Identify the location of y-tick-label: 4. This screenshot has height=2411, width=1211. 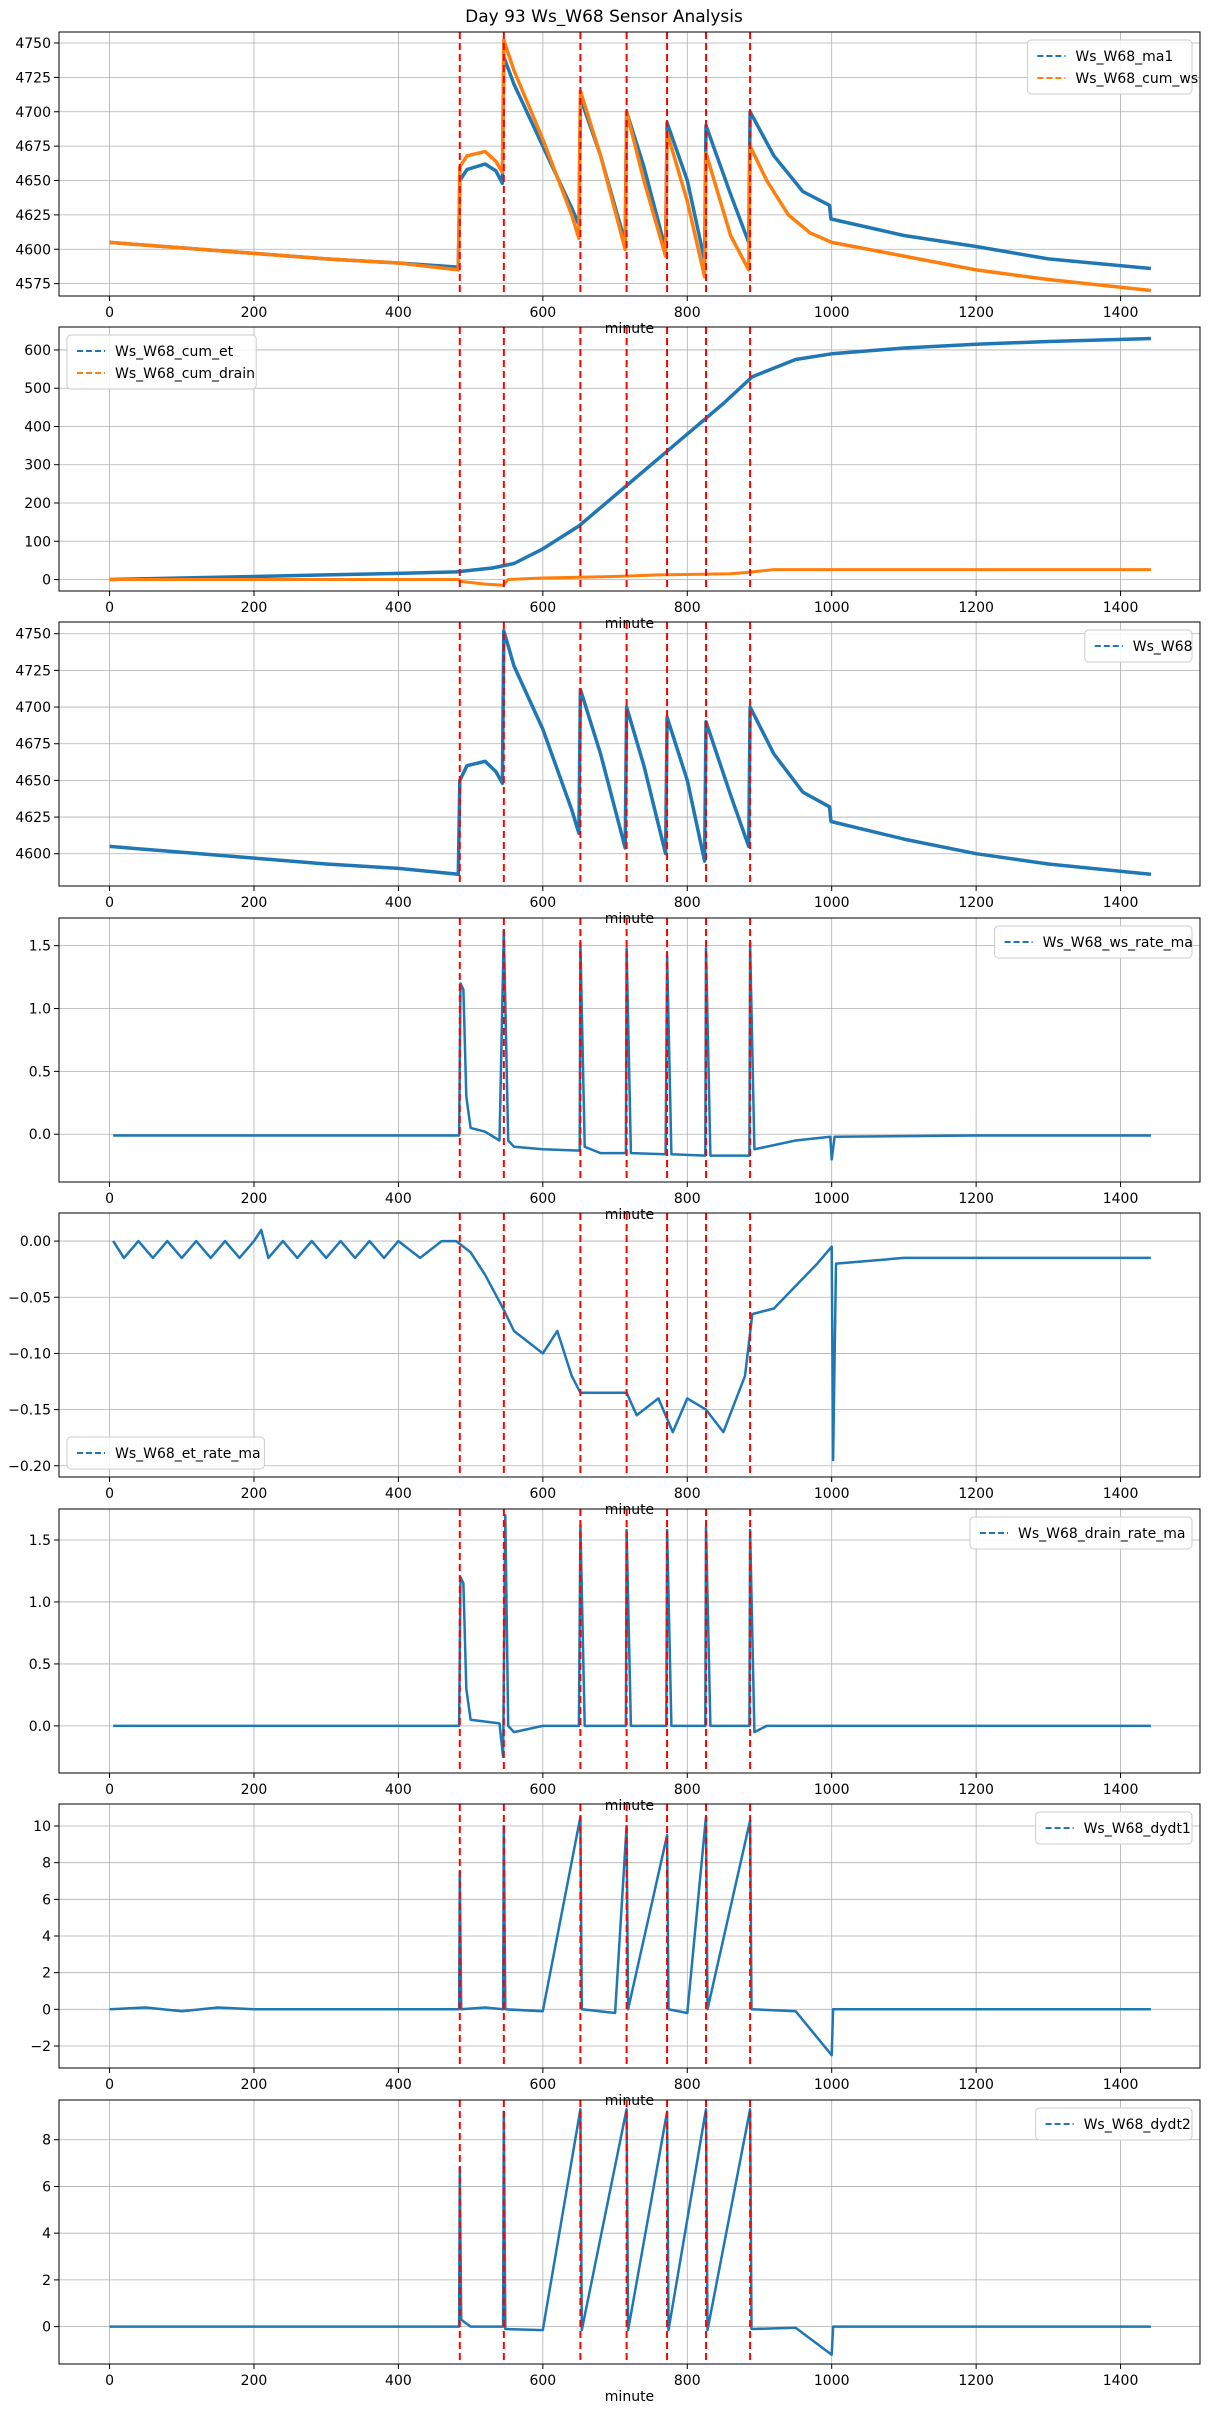
(46, 1937).